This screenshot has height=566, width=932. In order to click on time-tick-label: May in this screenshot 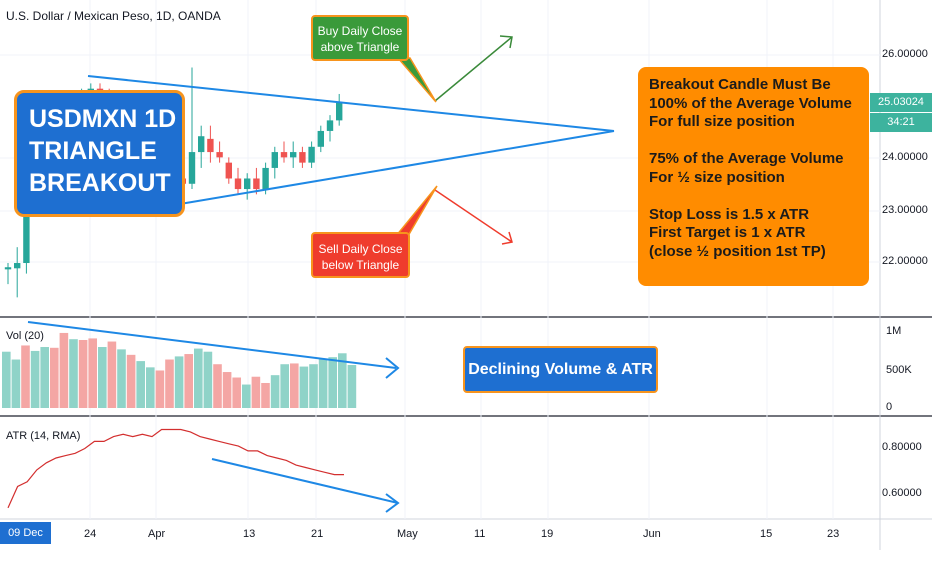, I will do `click(407, 534)`.